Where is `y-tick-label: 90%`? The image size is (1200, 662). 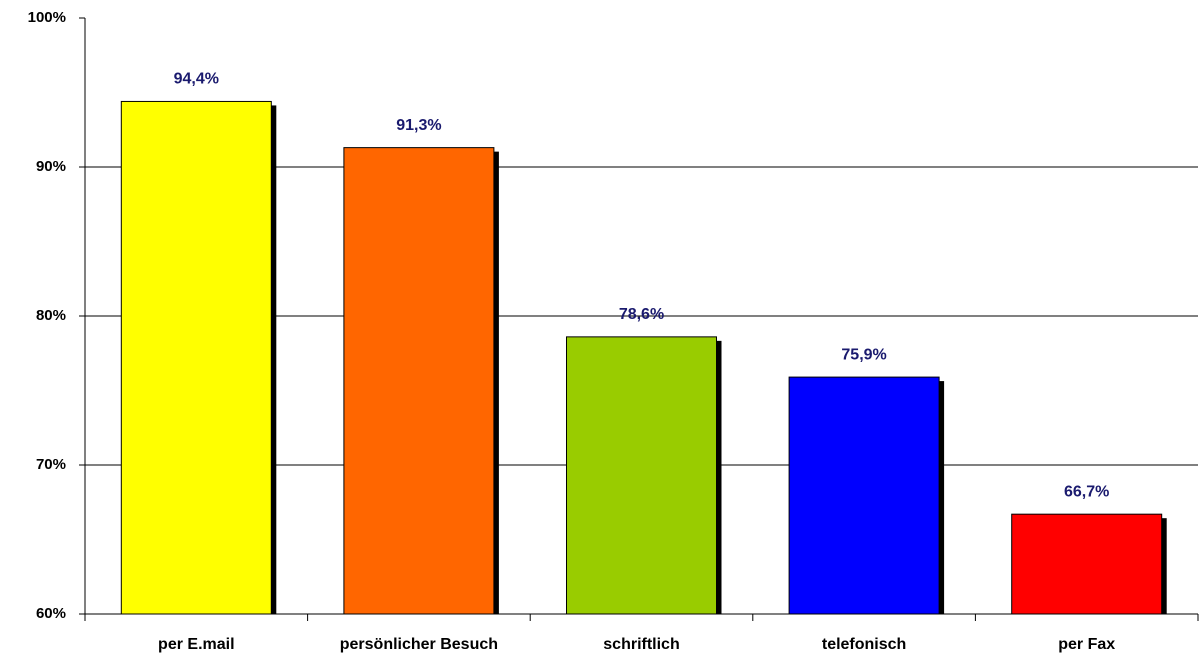 y-tick-label: 90% is located at coordinates (51, 166).